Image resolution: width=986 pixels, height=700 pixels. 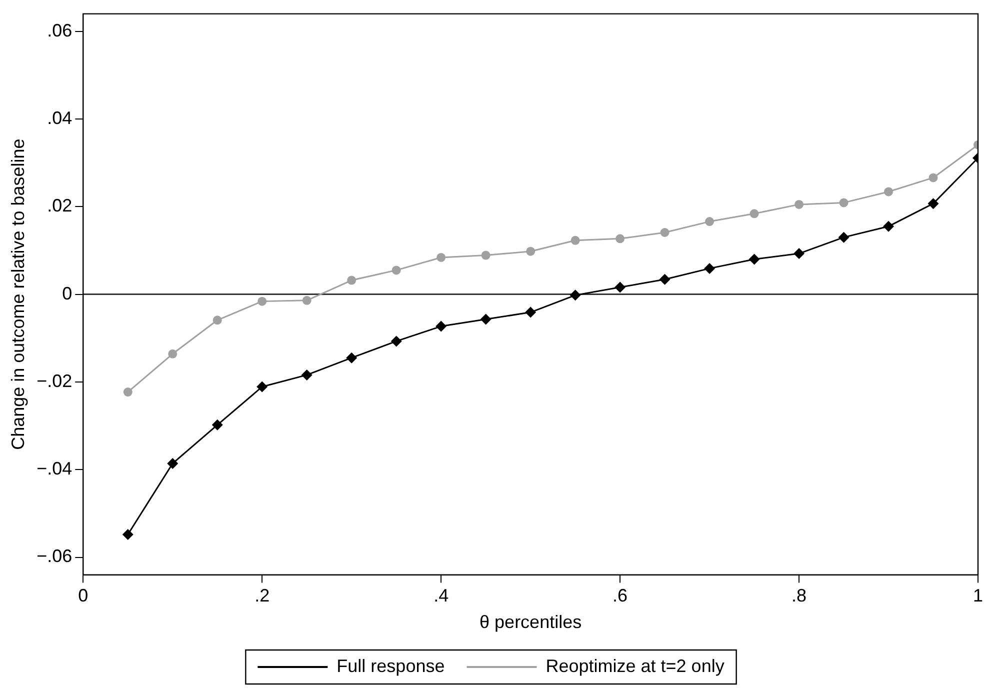 What do you see at coordinates (620, 596) in the screenshot?
I see `x-tick-label: .6` at bounding box center [620, 596].